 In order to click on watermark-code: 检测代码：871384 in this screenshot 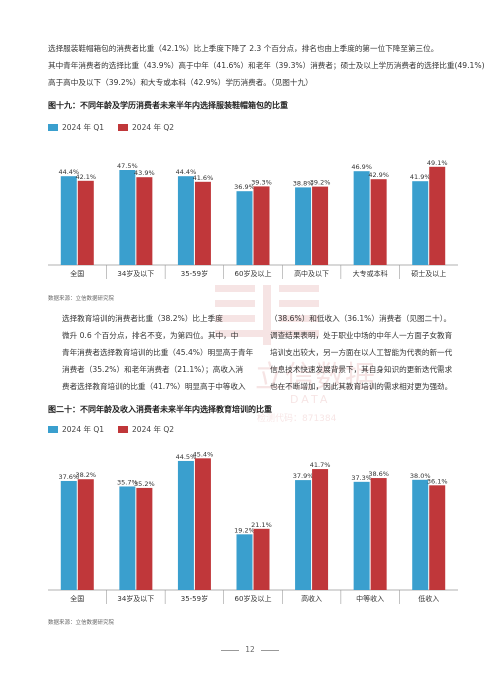, I will do `click(297, 418)`.